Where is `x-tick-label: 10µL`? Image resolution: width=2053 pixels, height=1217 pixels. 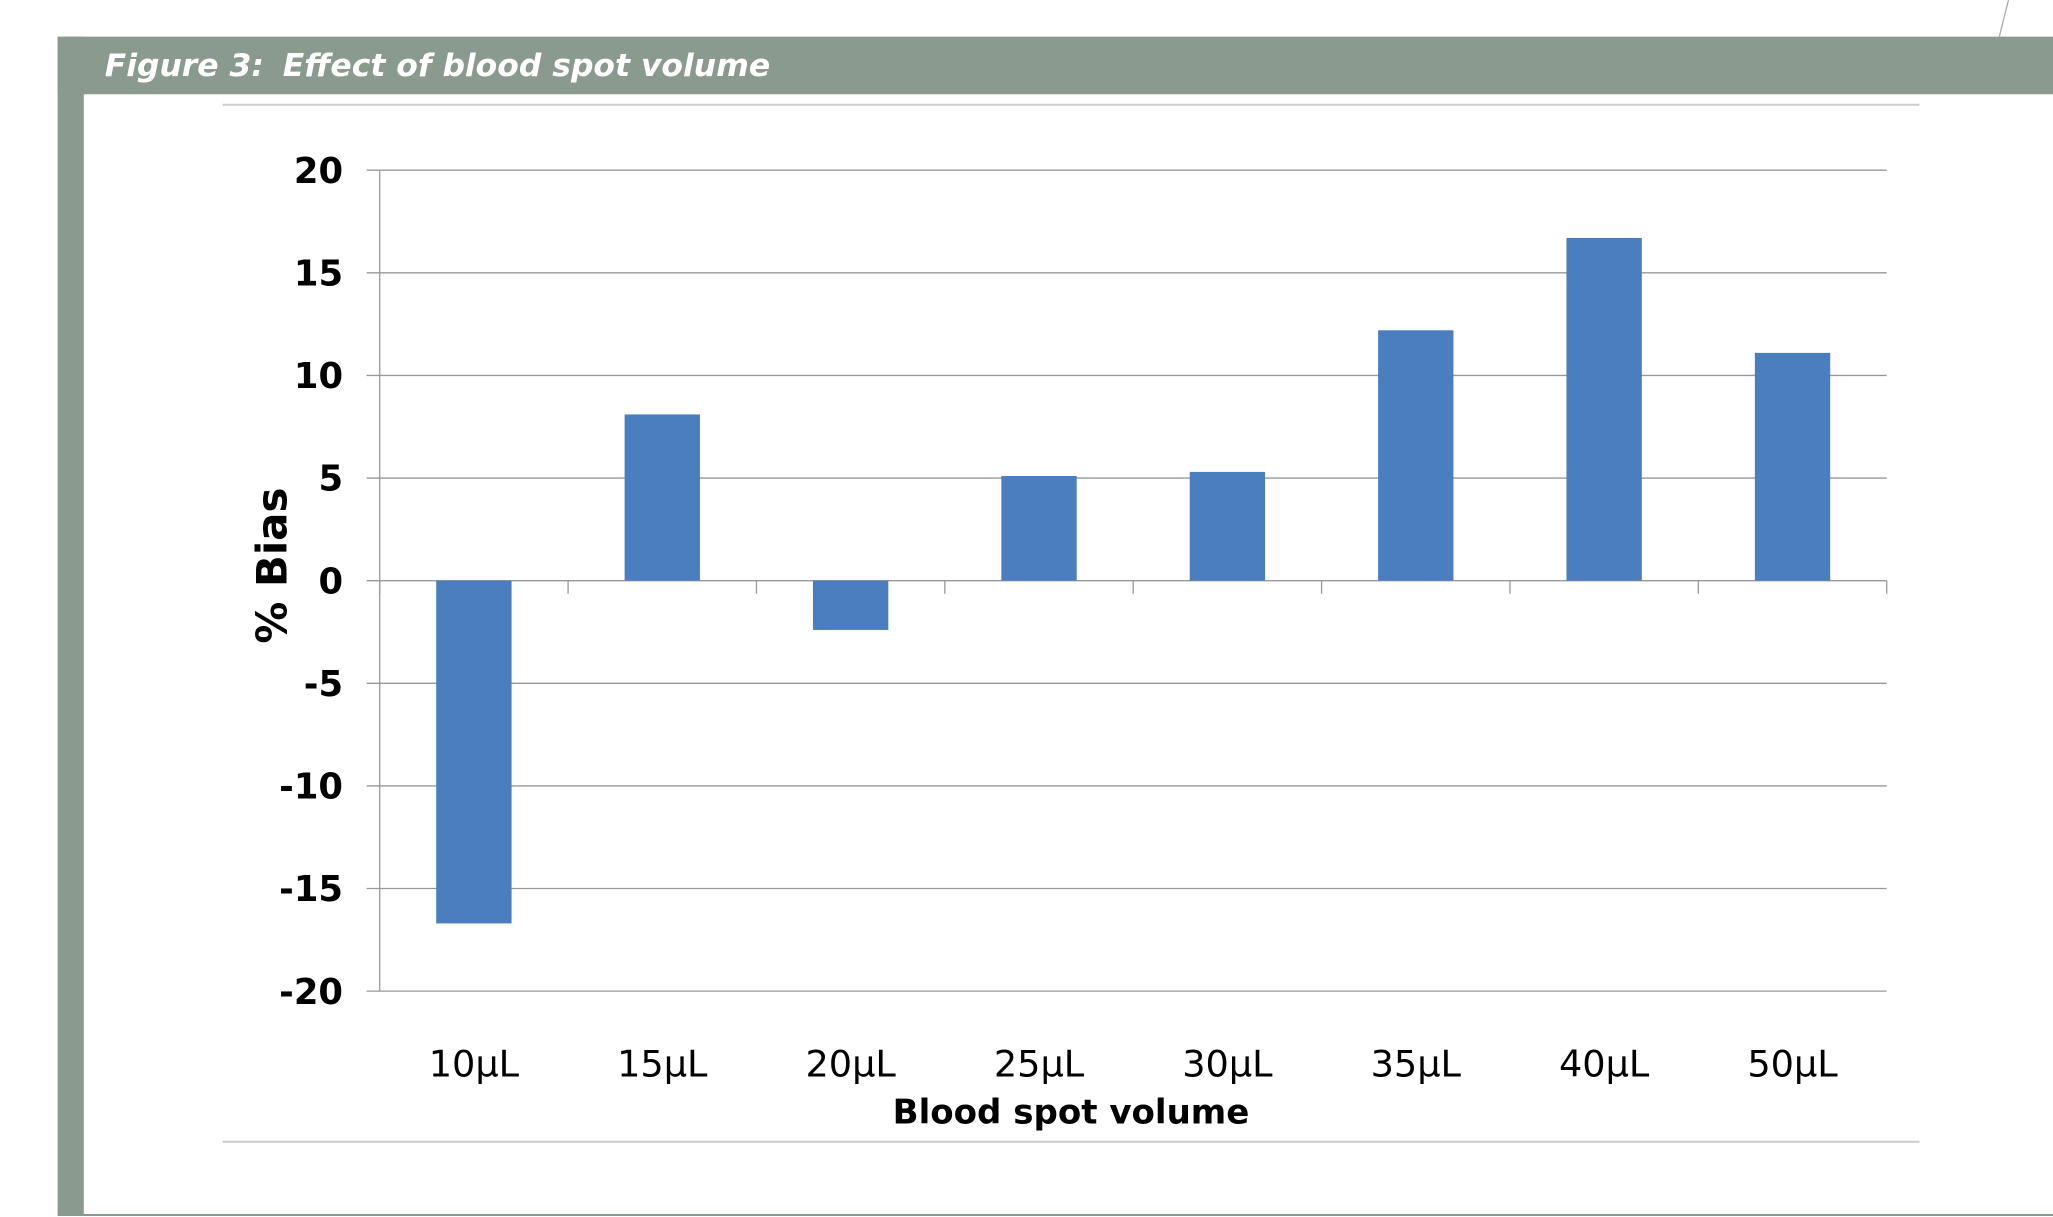
x-tick-label: 10µL is located at coordinates (474, 1063).